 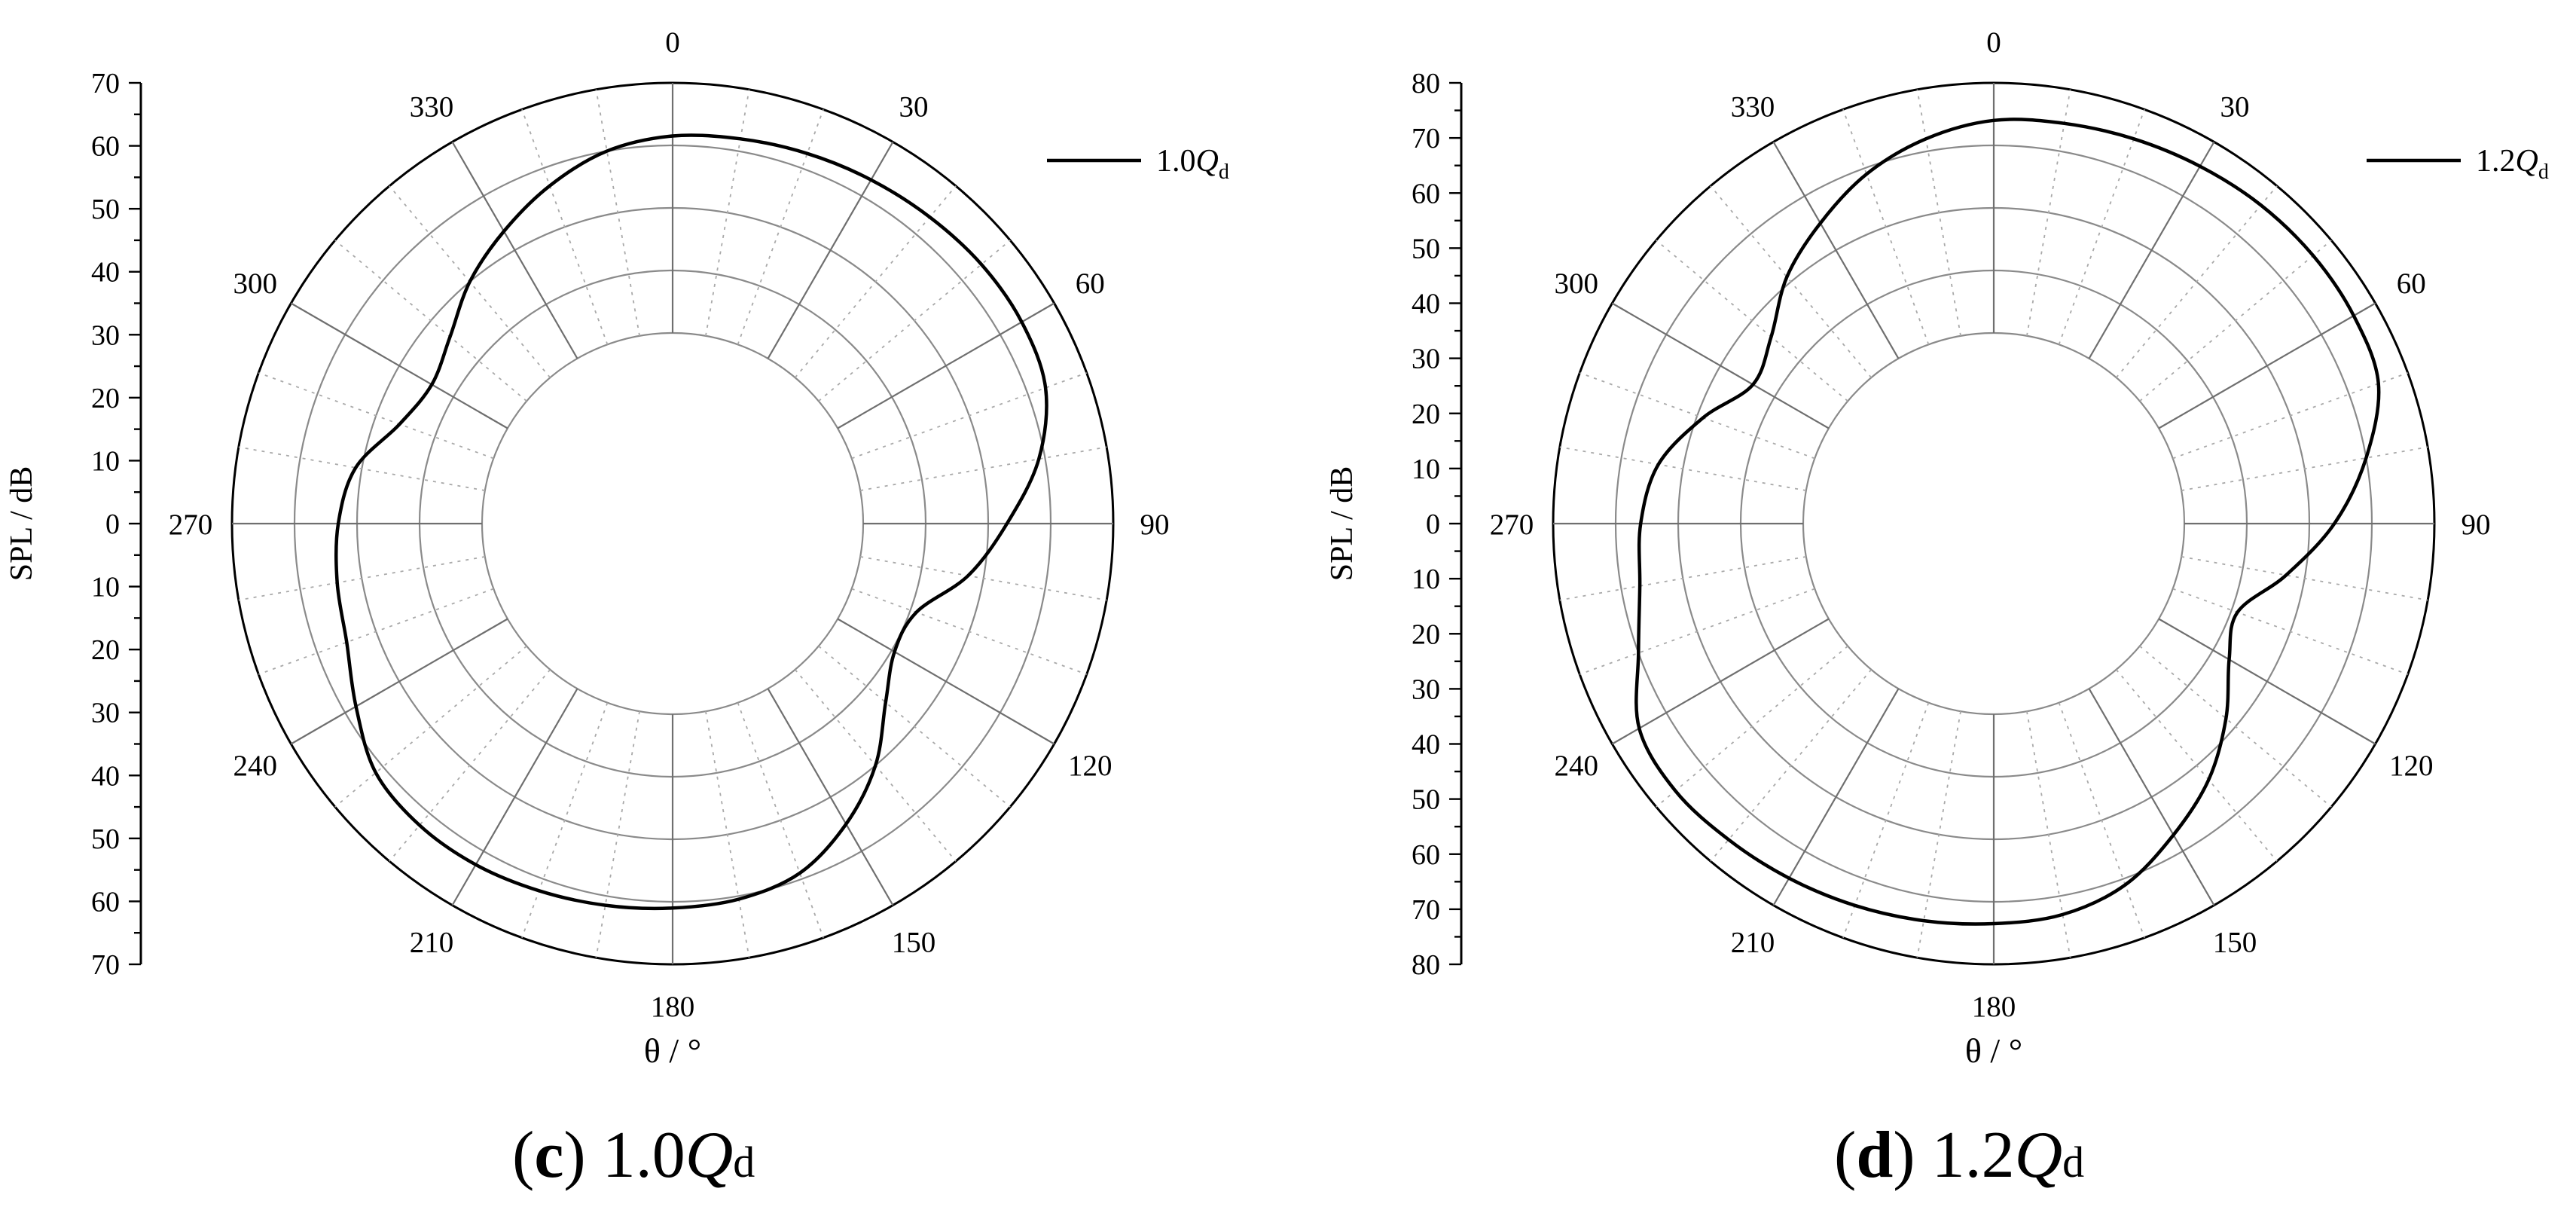 What do you see at coordinates (1994, 1050) in the screenshot?
I see `x-axis-title: θ / °` at bounding box center [1994, 1050].